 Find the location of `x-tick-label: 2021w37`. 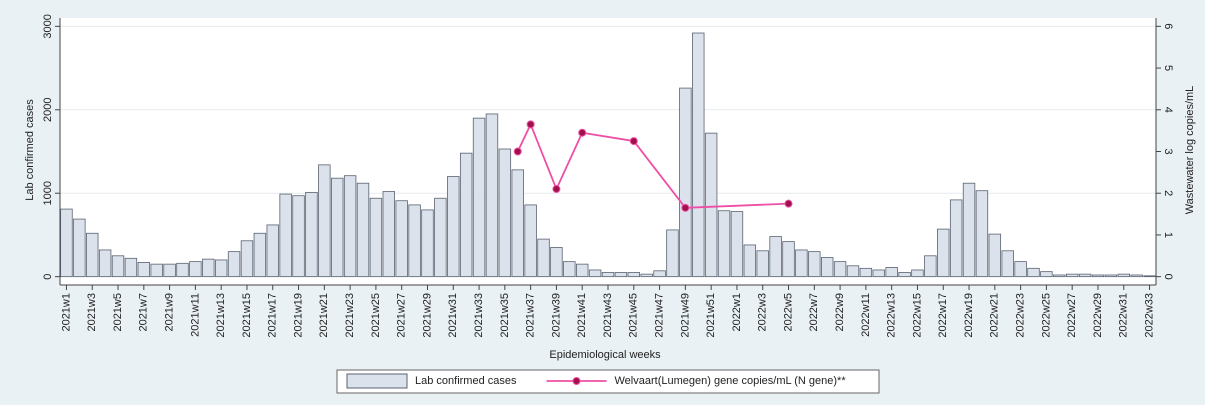

x-tick-label: 2021w37 is located at coordinates (531, 315).